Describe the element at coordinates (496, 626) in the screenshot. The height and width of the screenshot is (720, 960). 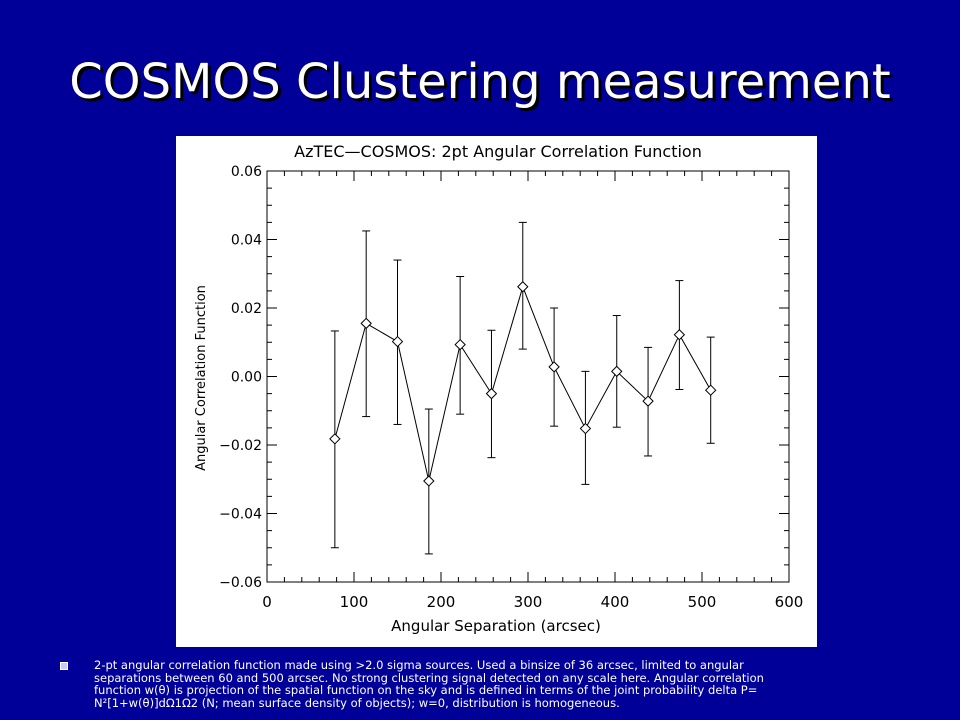
I see `x-axis-label: Angular Separation (arcsec)` at that location.